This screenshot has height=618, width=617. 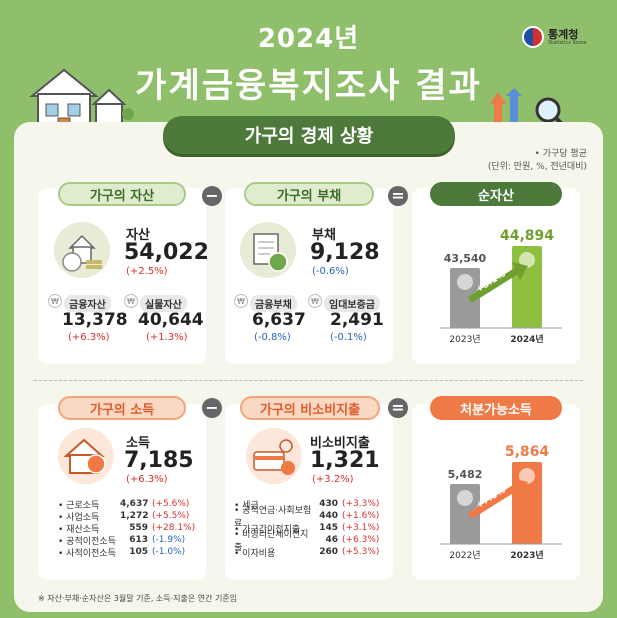 What do you see at coordinates (537, 167) in the screenshot?
I see `unit-note-line2: (단위: 만원, %, 전년대비)` at bounding box center [537, 167].